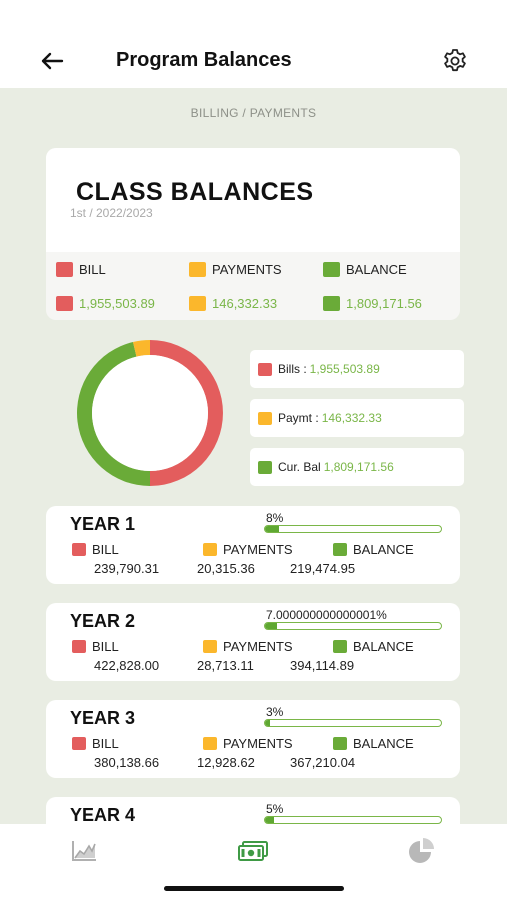 The width and height of the screenshot is (507, 900). Describe the element at coordinates (384, 303) in the screenshot. I see `balance-total: 1,809,171.56` at that location.